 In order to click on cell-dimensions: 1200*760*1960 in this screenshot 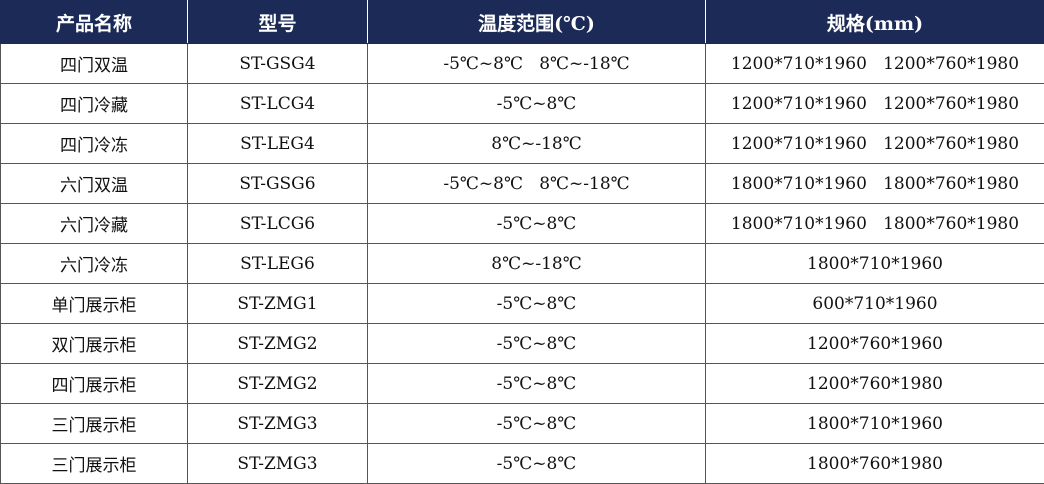, I will do `click(875, 344)`.